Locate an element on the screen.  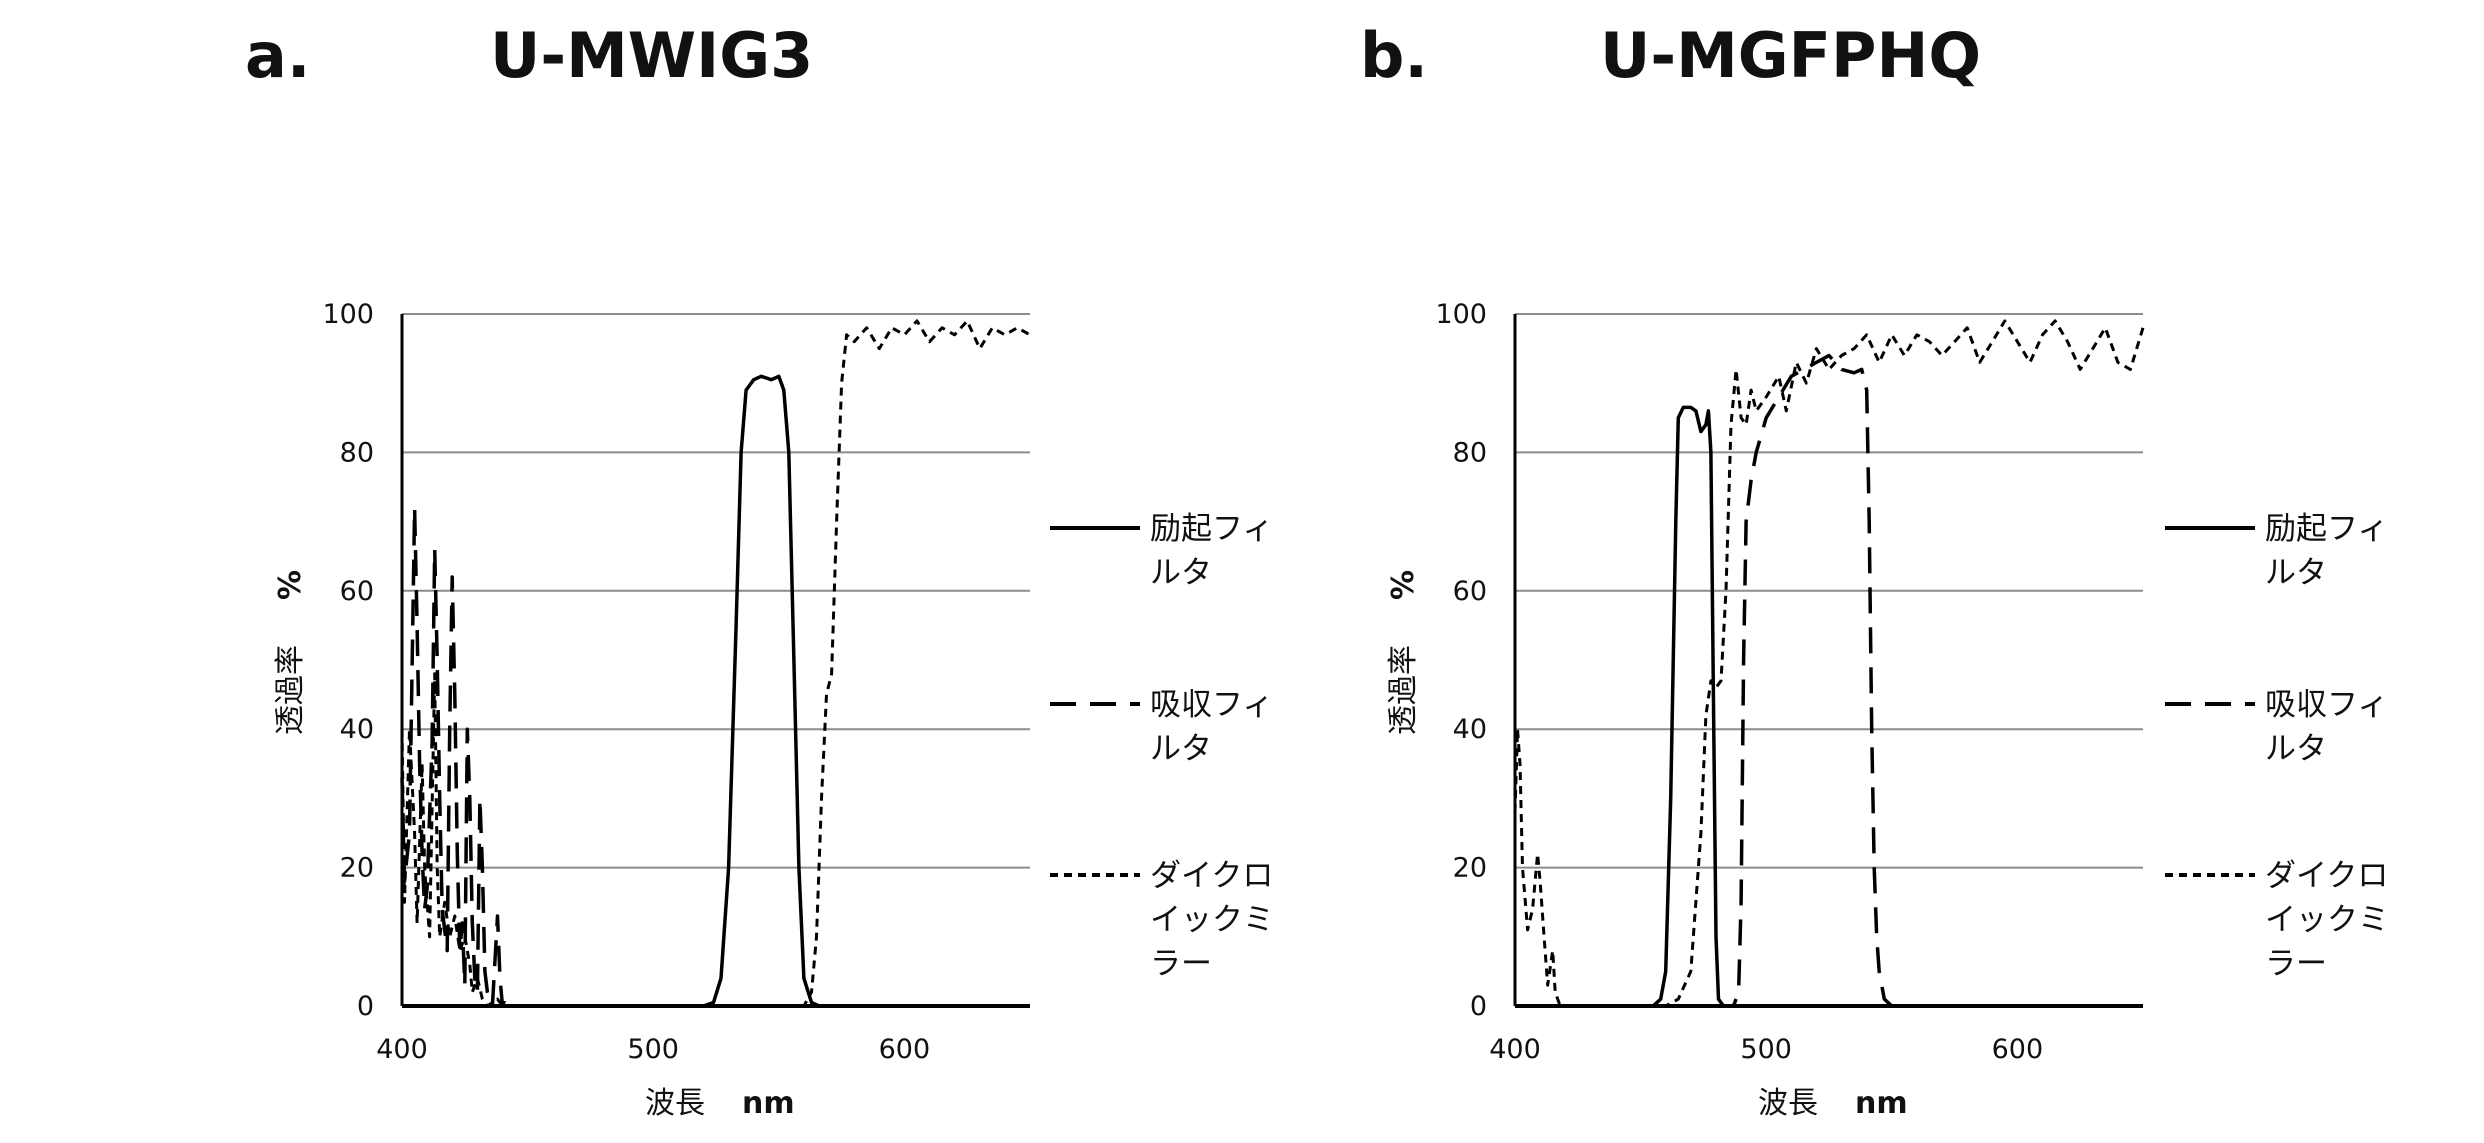
panel-label: b. is located at coordinates (1394, 55).